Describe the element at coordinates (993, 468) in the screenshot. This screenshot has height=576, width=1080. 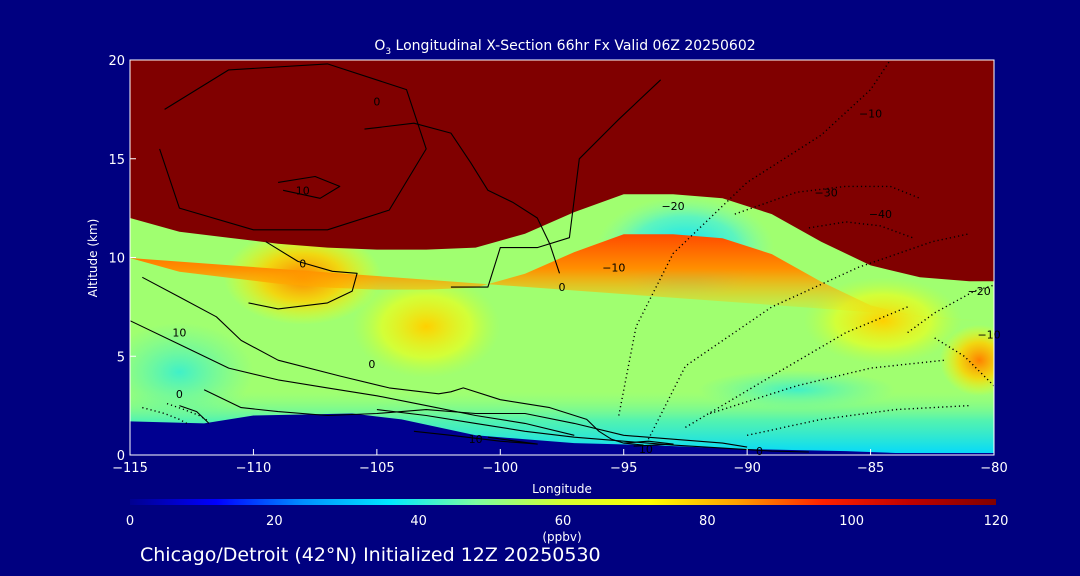
I see `x-tick-label: −80` at that location.